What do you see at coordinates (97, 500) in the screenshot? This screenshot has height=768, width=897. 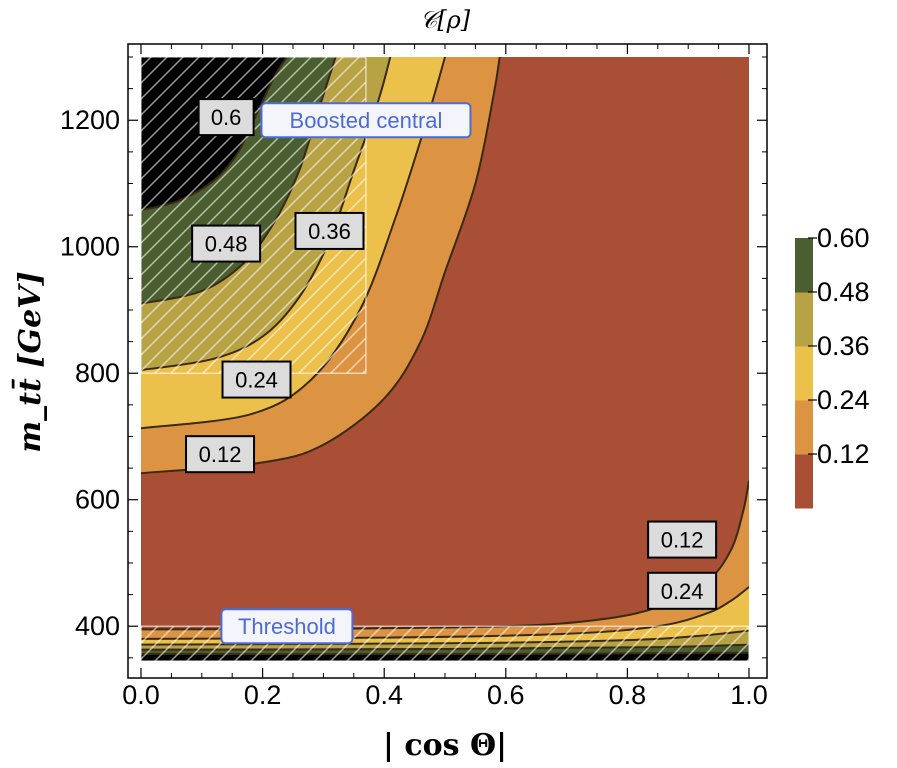 I see `y-tick-label: 600` at bounding box center [97, 500].